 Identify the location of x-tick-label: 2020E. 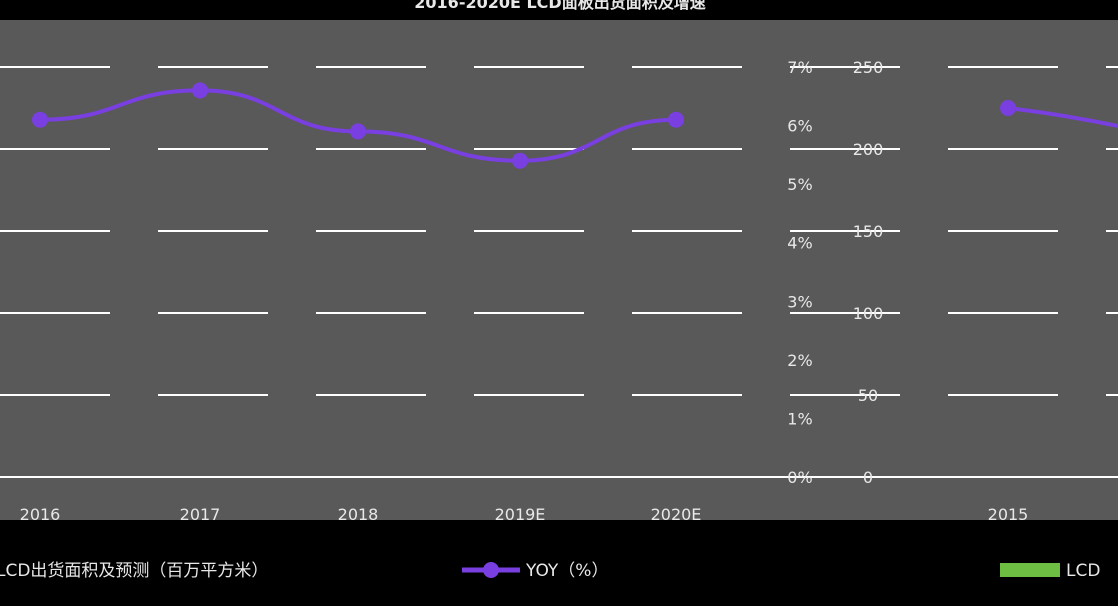
(676, 514).